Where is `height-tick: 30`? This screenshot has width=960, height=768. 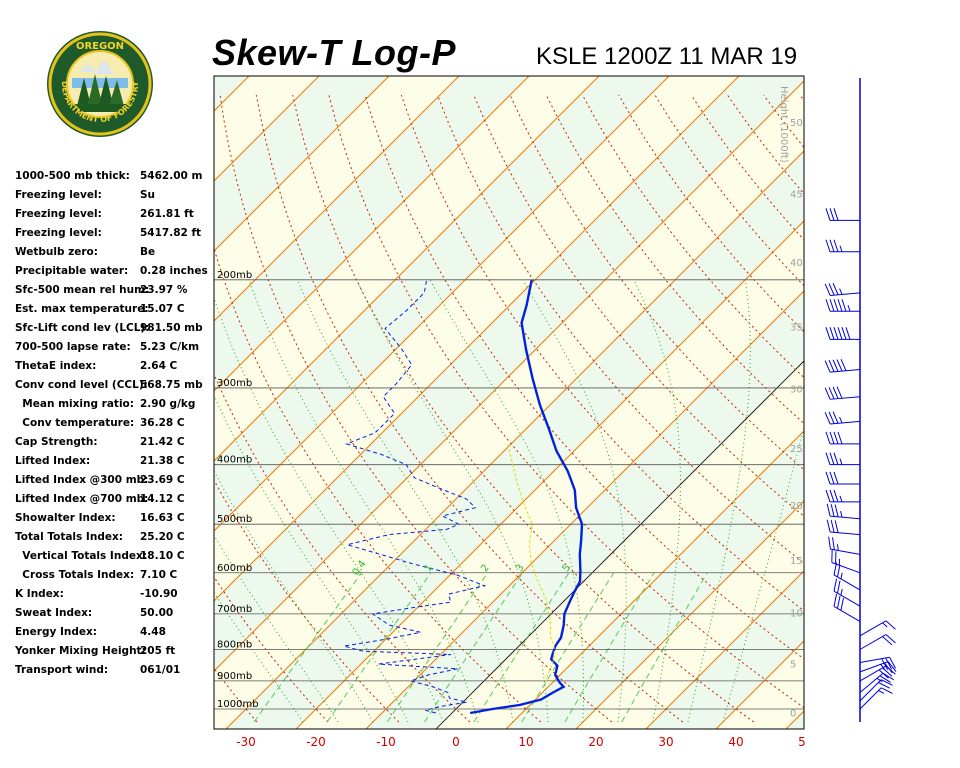
height-tick: 30 is located at coordinates (796, 390).